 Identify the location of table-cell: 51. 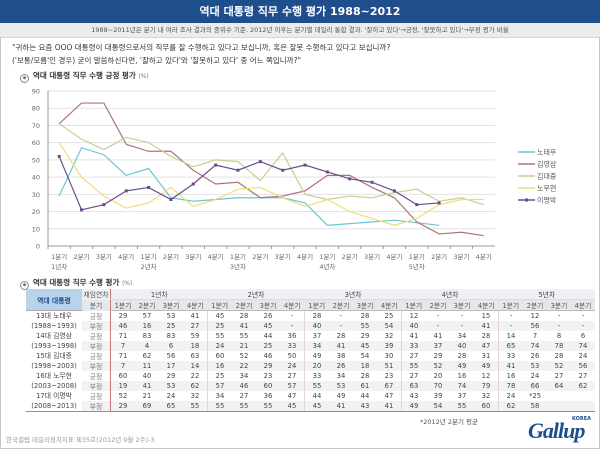
(389, 366).